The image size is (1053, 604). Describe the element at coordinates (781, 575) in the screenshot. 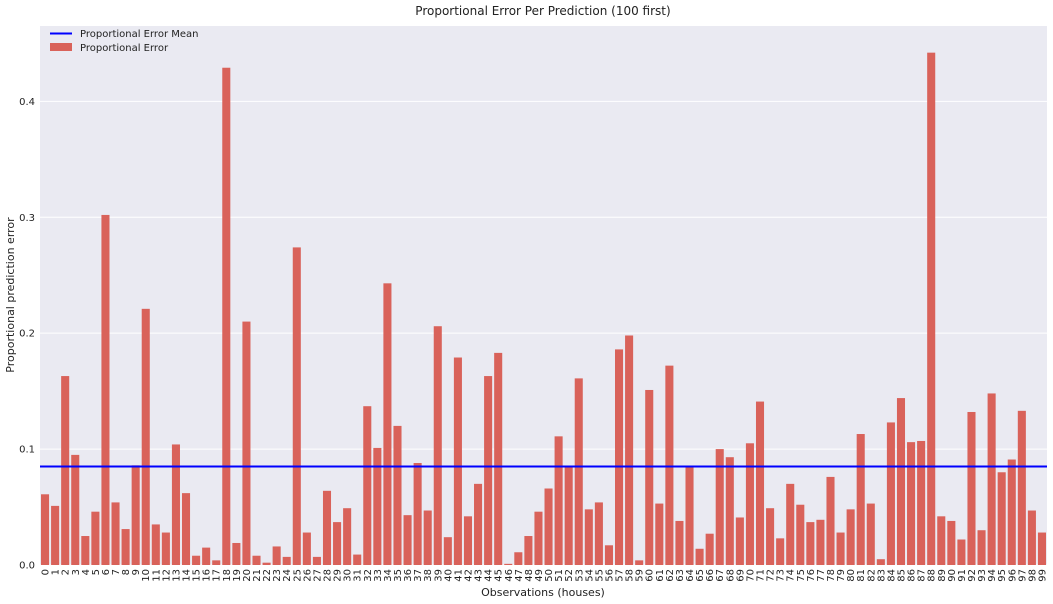

I see `x-tick-label: 73` at that location.